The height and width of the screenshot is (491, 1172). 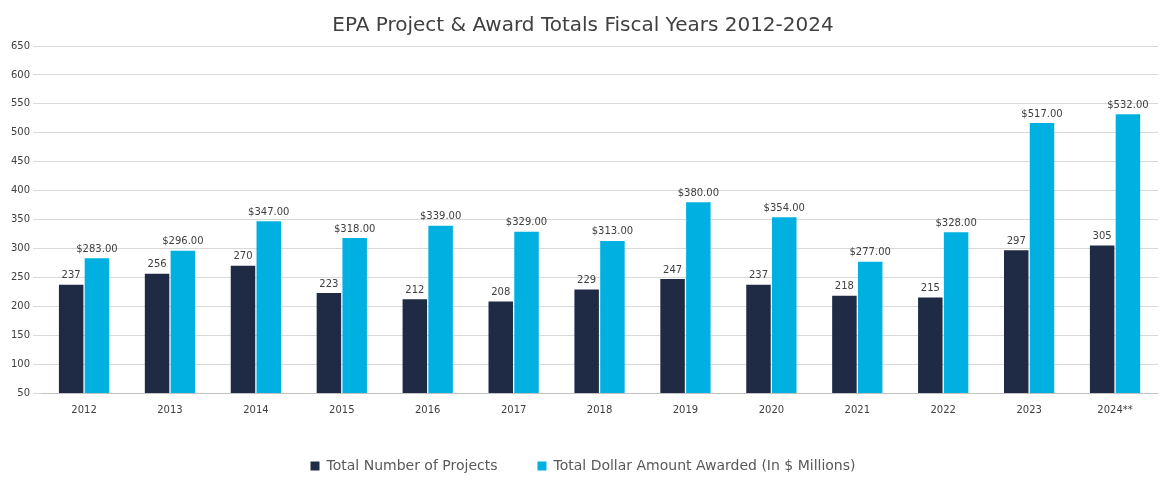 I want to click on x-tick-label: 2012, so click(x=84, y=409).